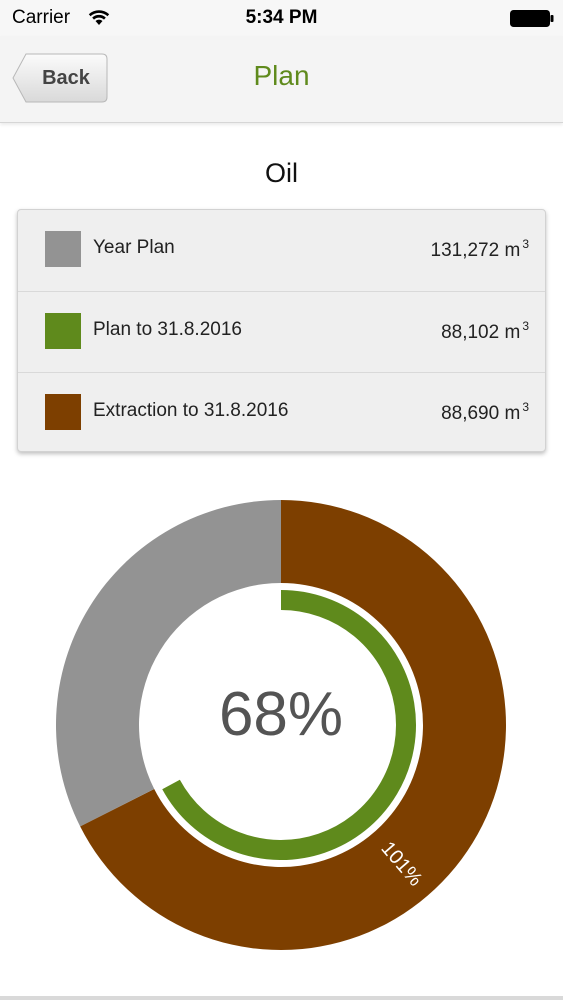  Describe the element at coordinates (191, 410) in the screenshot. I see `legend-label: Extraction to 31.8.2016` at that location.